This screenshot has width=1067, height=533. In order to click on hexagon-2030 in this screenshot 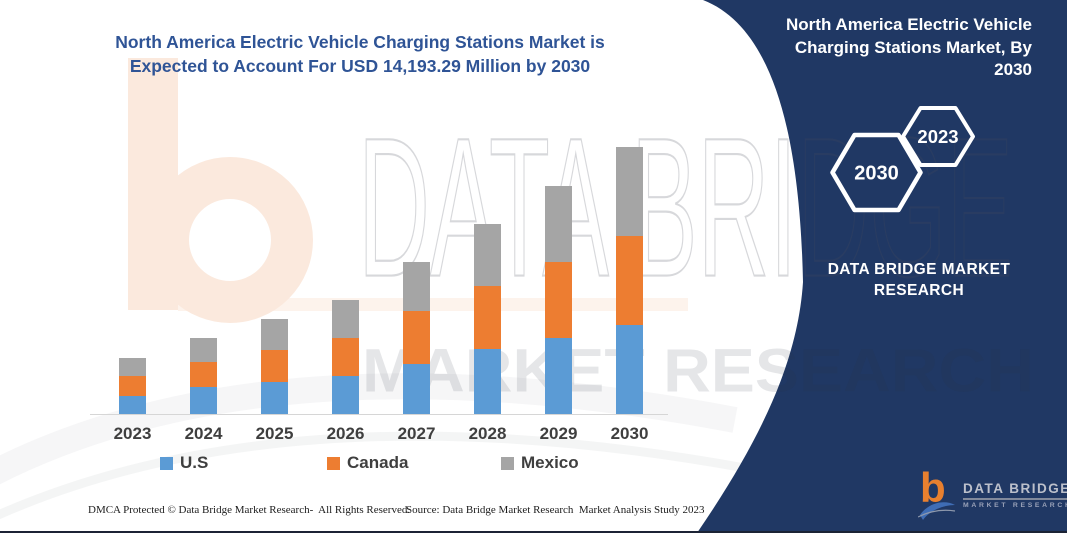, I will do `click(876, 172)`.